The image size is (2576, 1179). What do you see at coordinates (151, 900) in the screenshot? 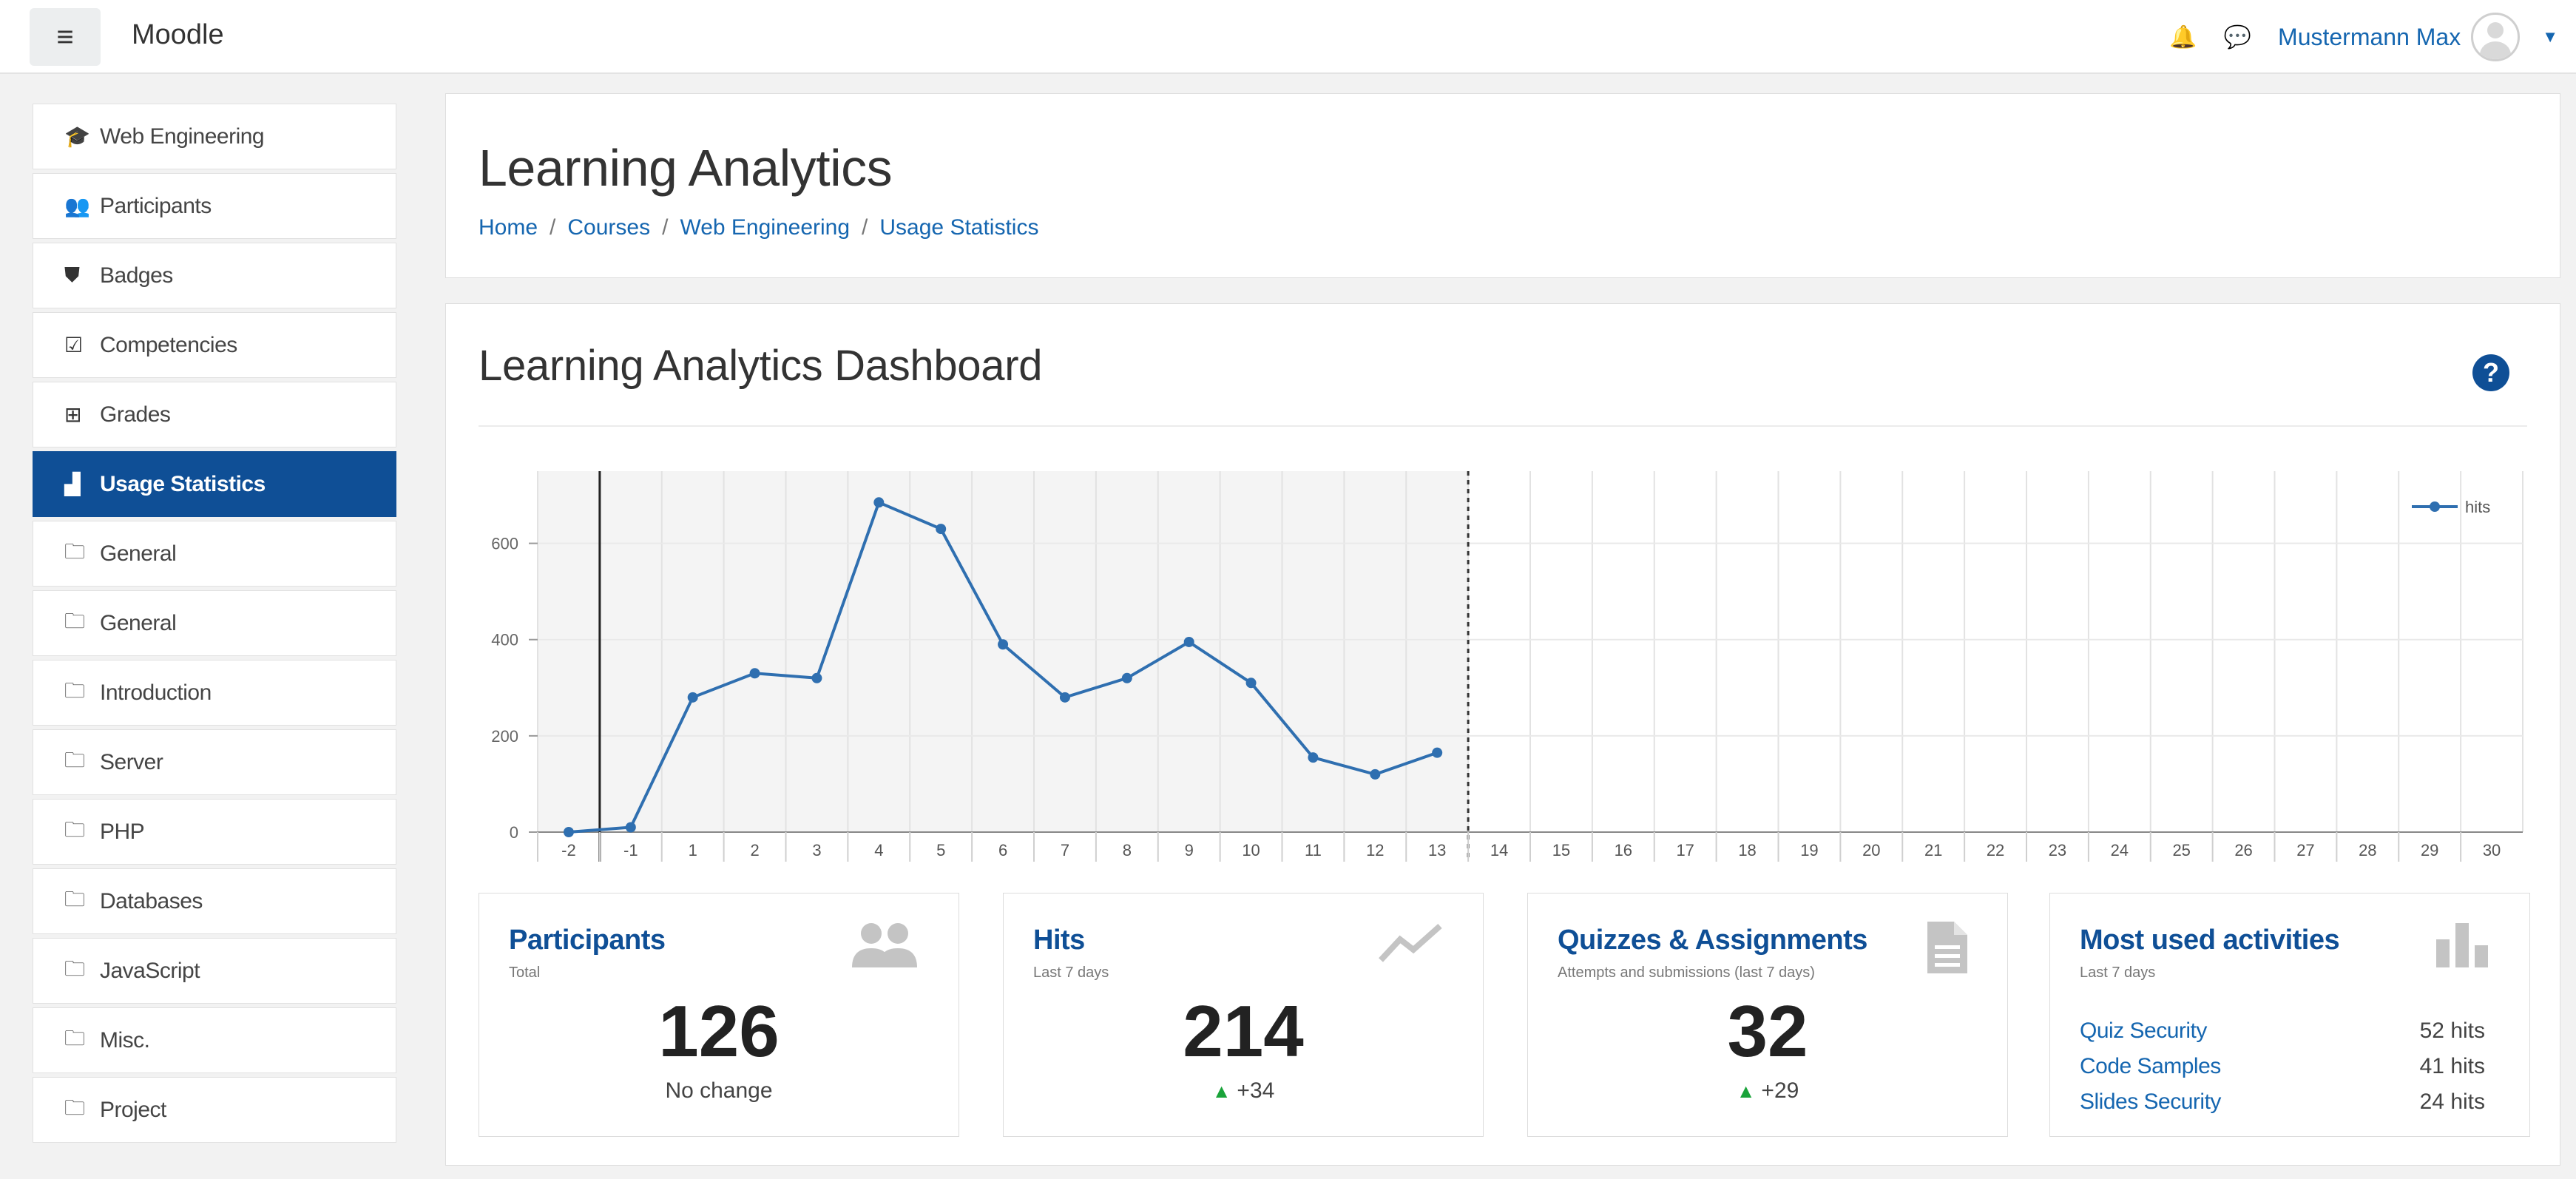
I see `sidebar-item-label: Databases` at bounding box center [151, 900].